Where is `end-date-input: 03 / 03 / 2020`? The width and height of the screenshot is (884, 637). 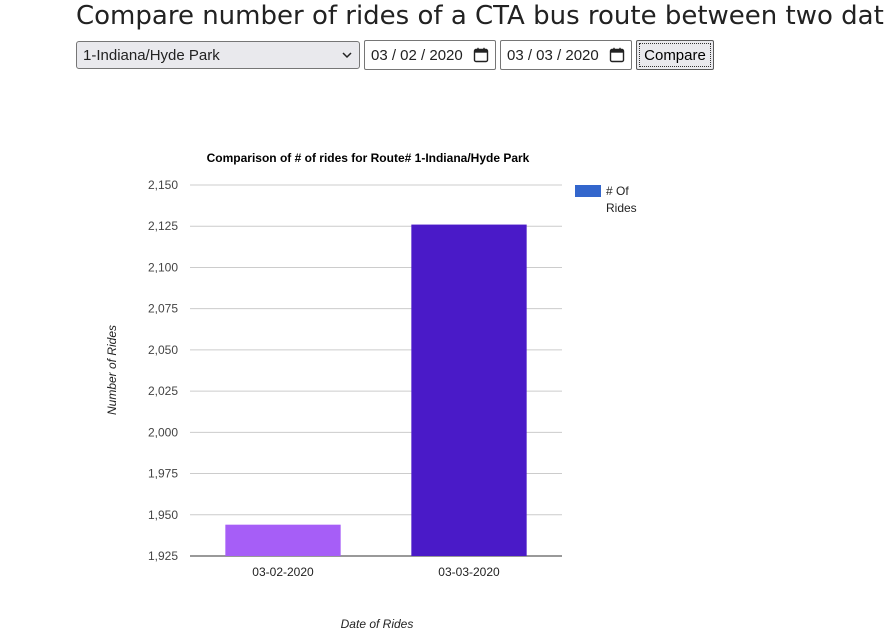
end-date-input: 03 / 03 / 2020 is located at coordinates (566, 55).